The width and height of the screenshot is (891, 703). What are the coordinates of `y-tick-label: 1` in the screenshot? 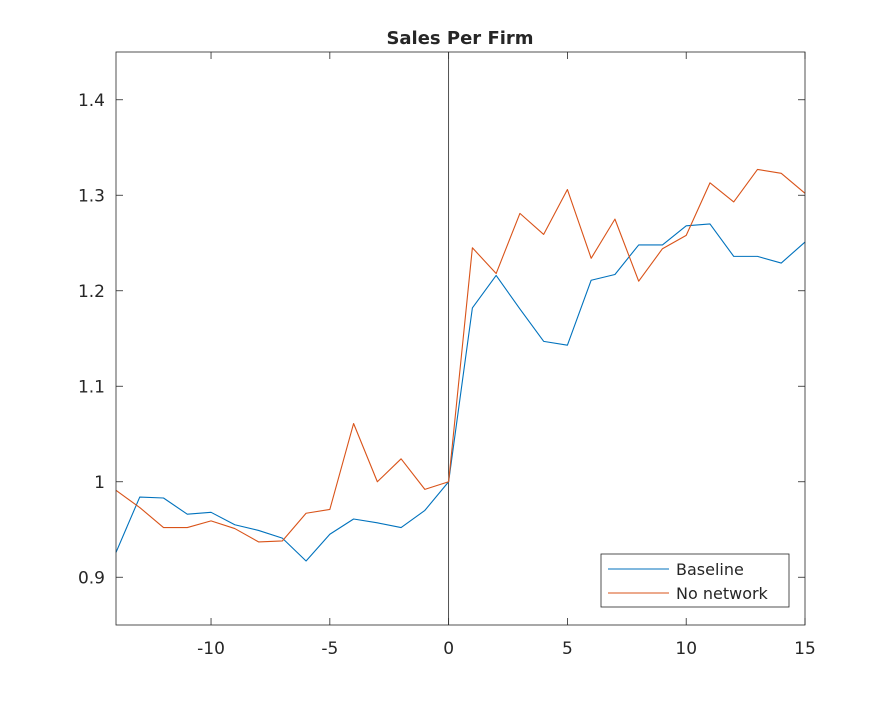 It's located at (99, 483).